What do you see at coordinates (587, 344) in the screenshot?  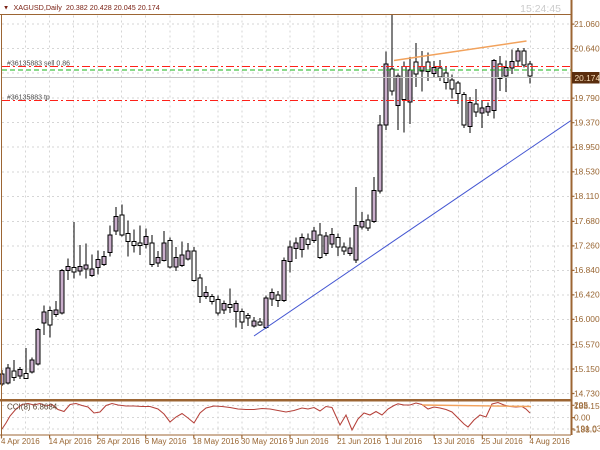 I see `svg-text: 15.570` at bounding box center [587, 344].